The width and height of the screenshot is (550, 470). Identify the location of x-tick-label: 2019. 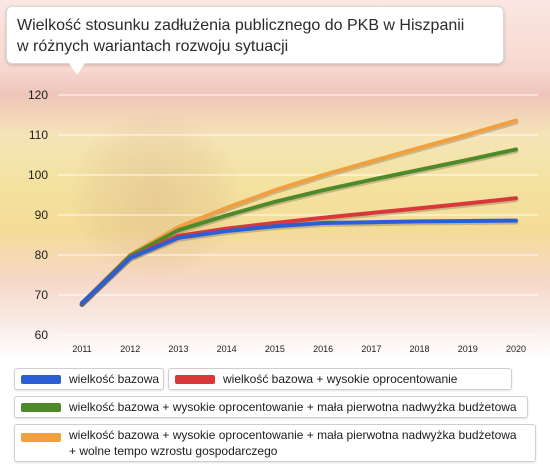
(468, 349).